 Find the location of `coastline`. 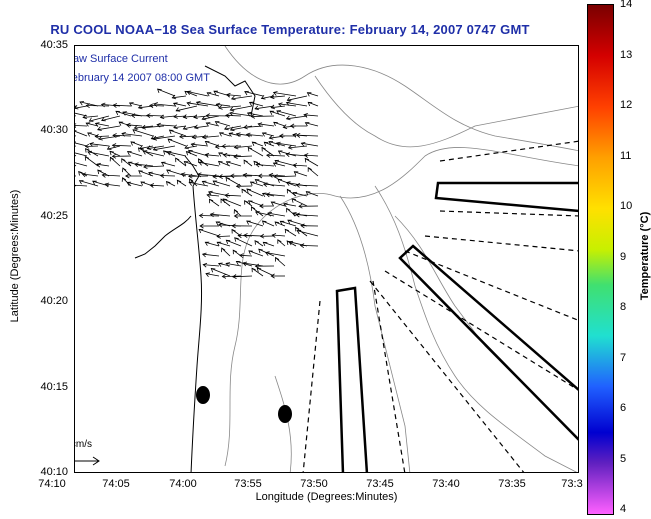

coastline is located at coordinates (195, 268).